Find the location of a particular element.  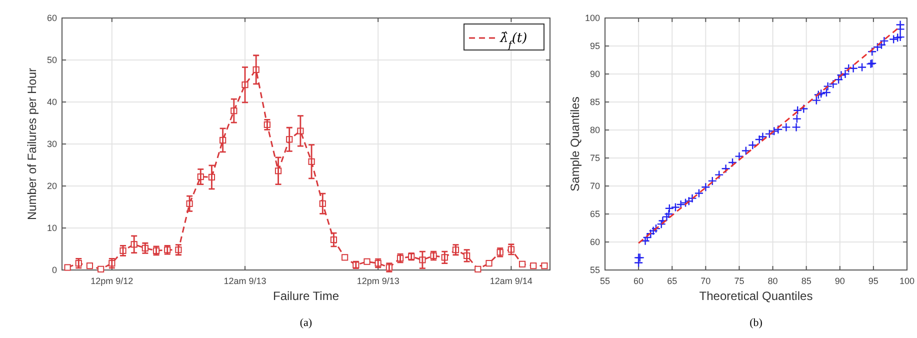

x-tick-label: 55 is located at coordinates (605, 281).